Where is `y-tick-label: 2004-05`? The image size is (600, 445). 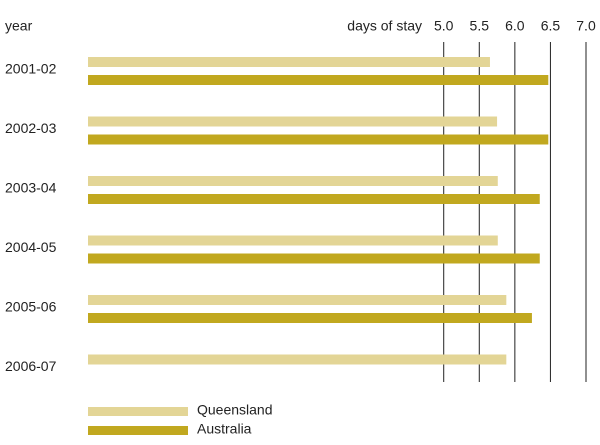
y-tick-label: 2004-05 is located at coordinates (31, 247).